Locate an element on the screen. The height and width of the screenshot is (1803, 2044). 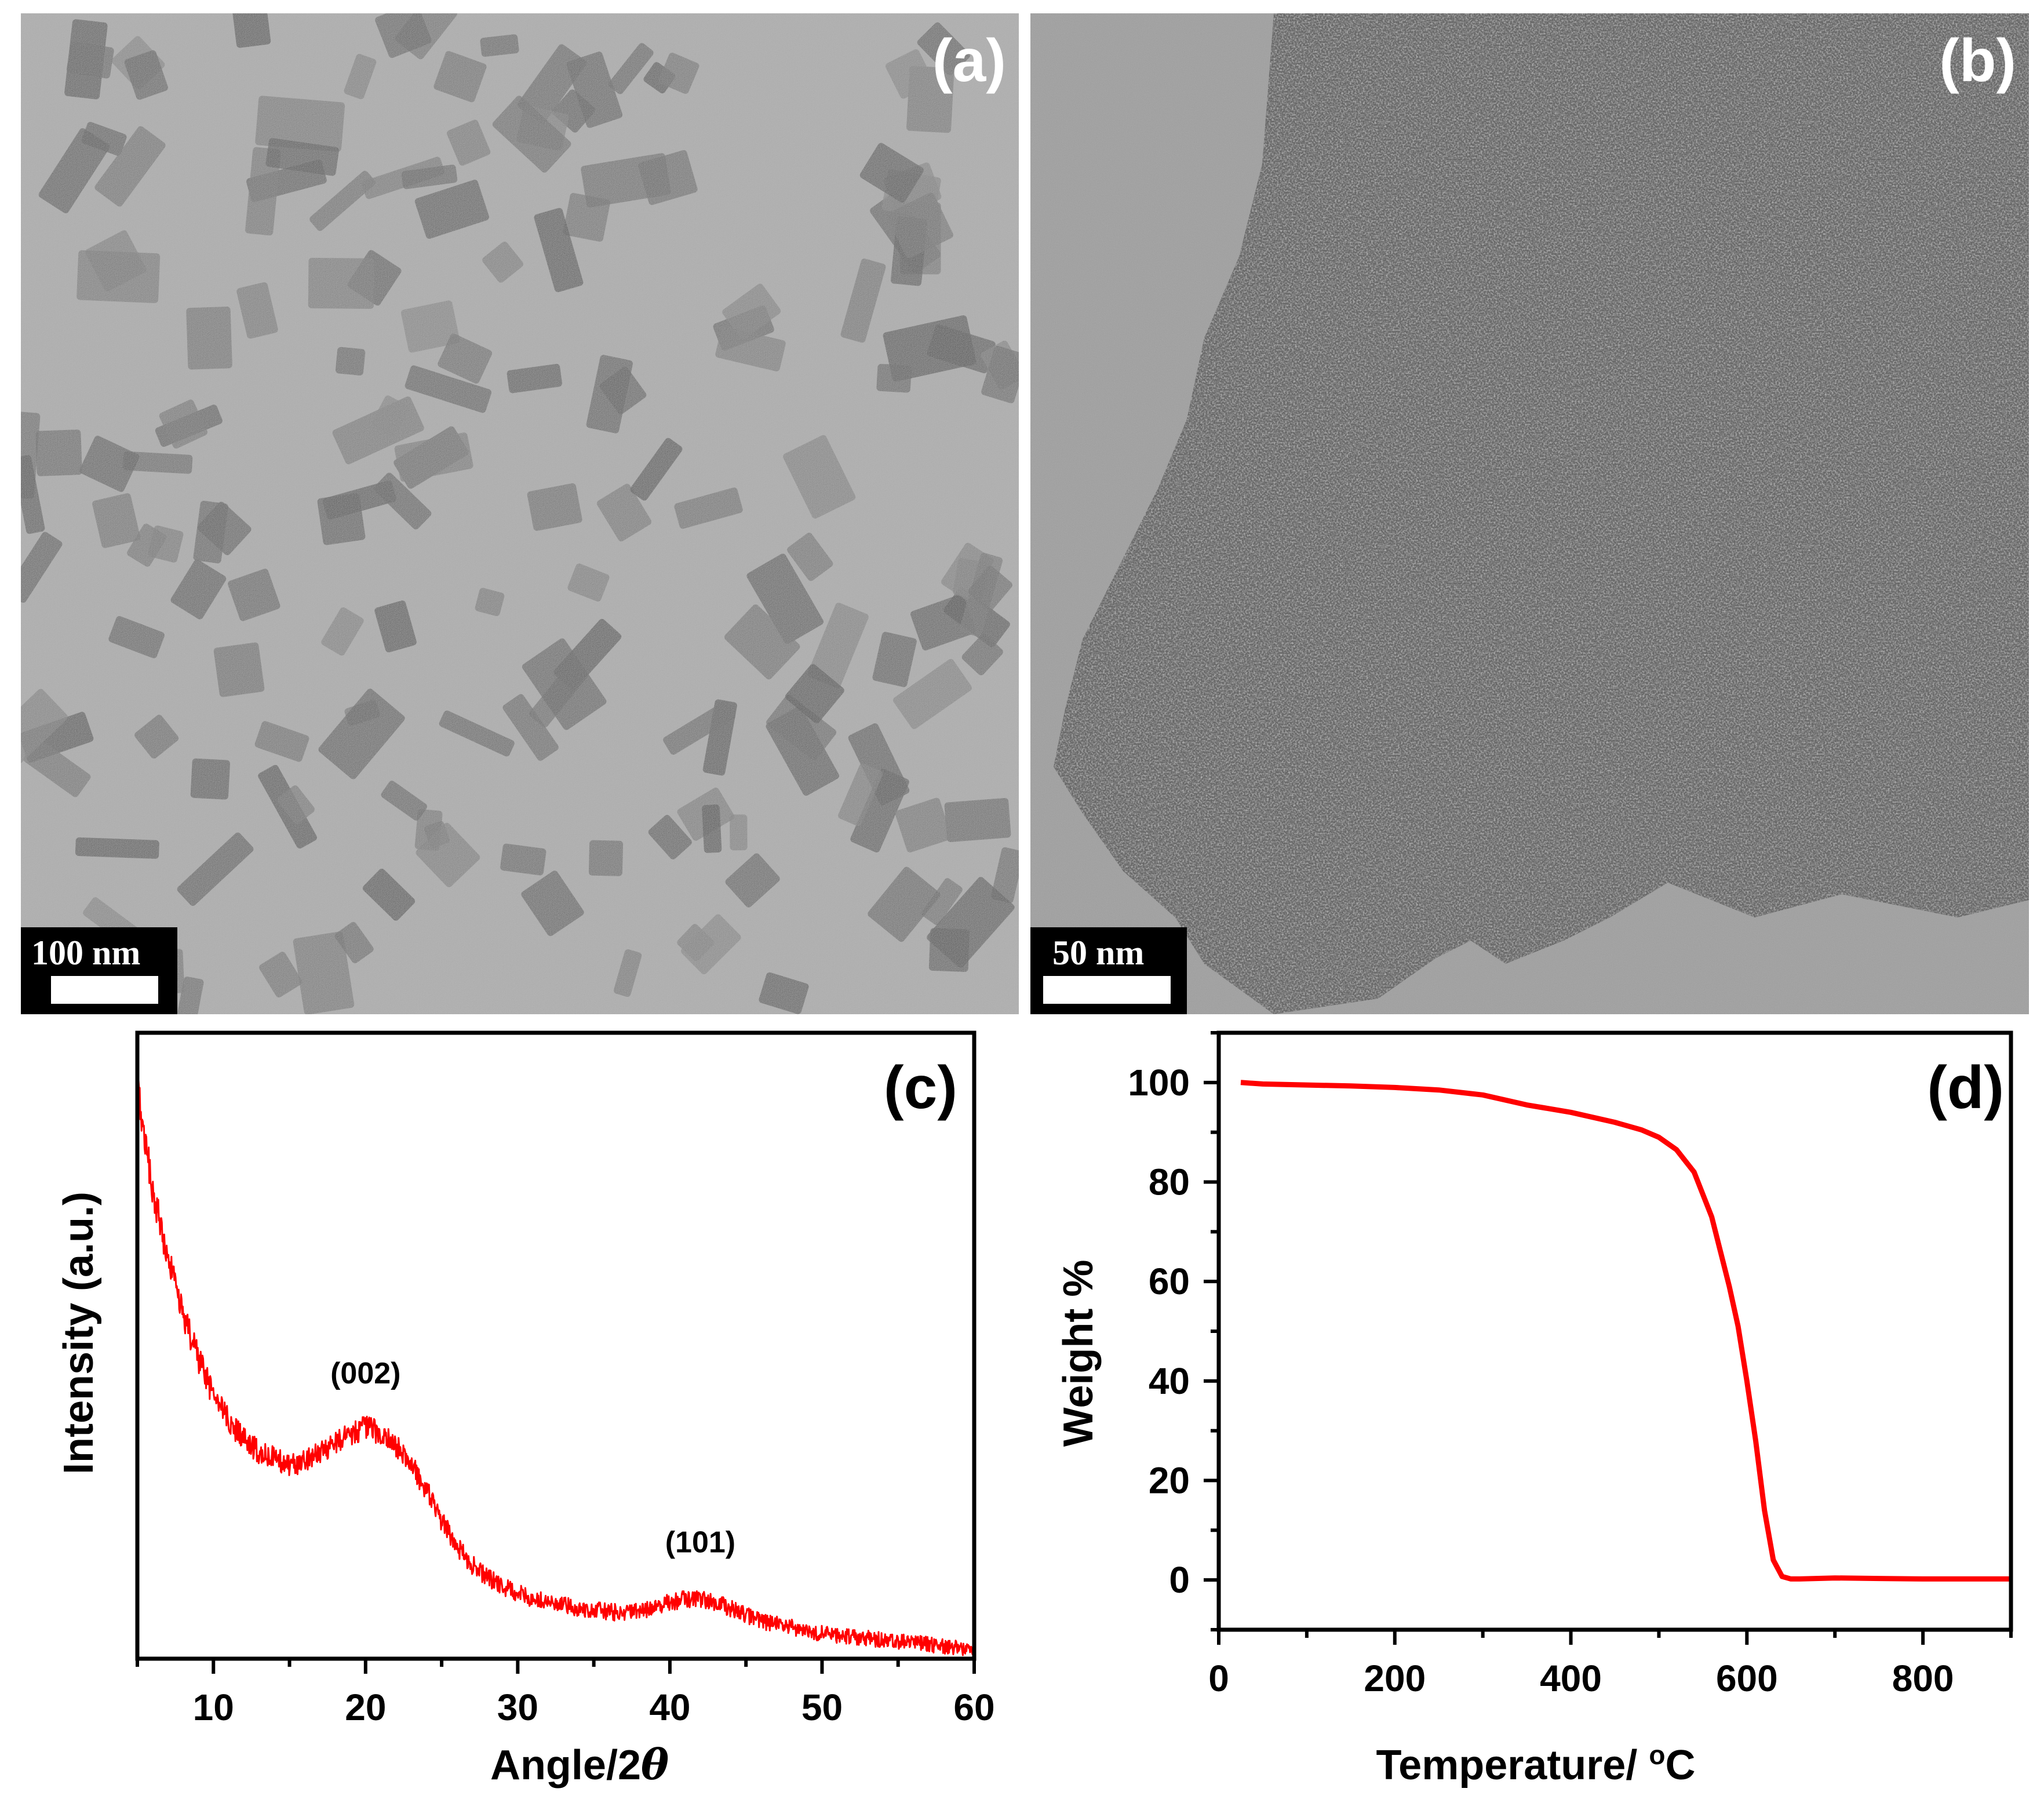
xrd-y-axis-label: Intensity (a.u.) is located at coordinates (79, 1333).